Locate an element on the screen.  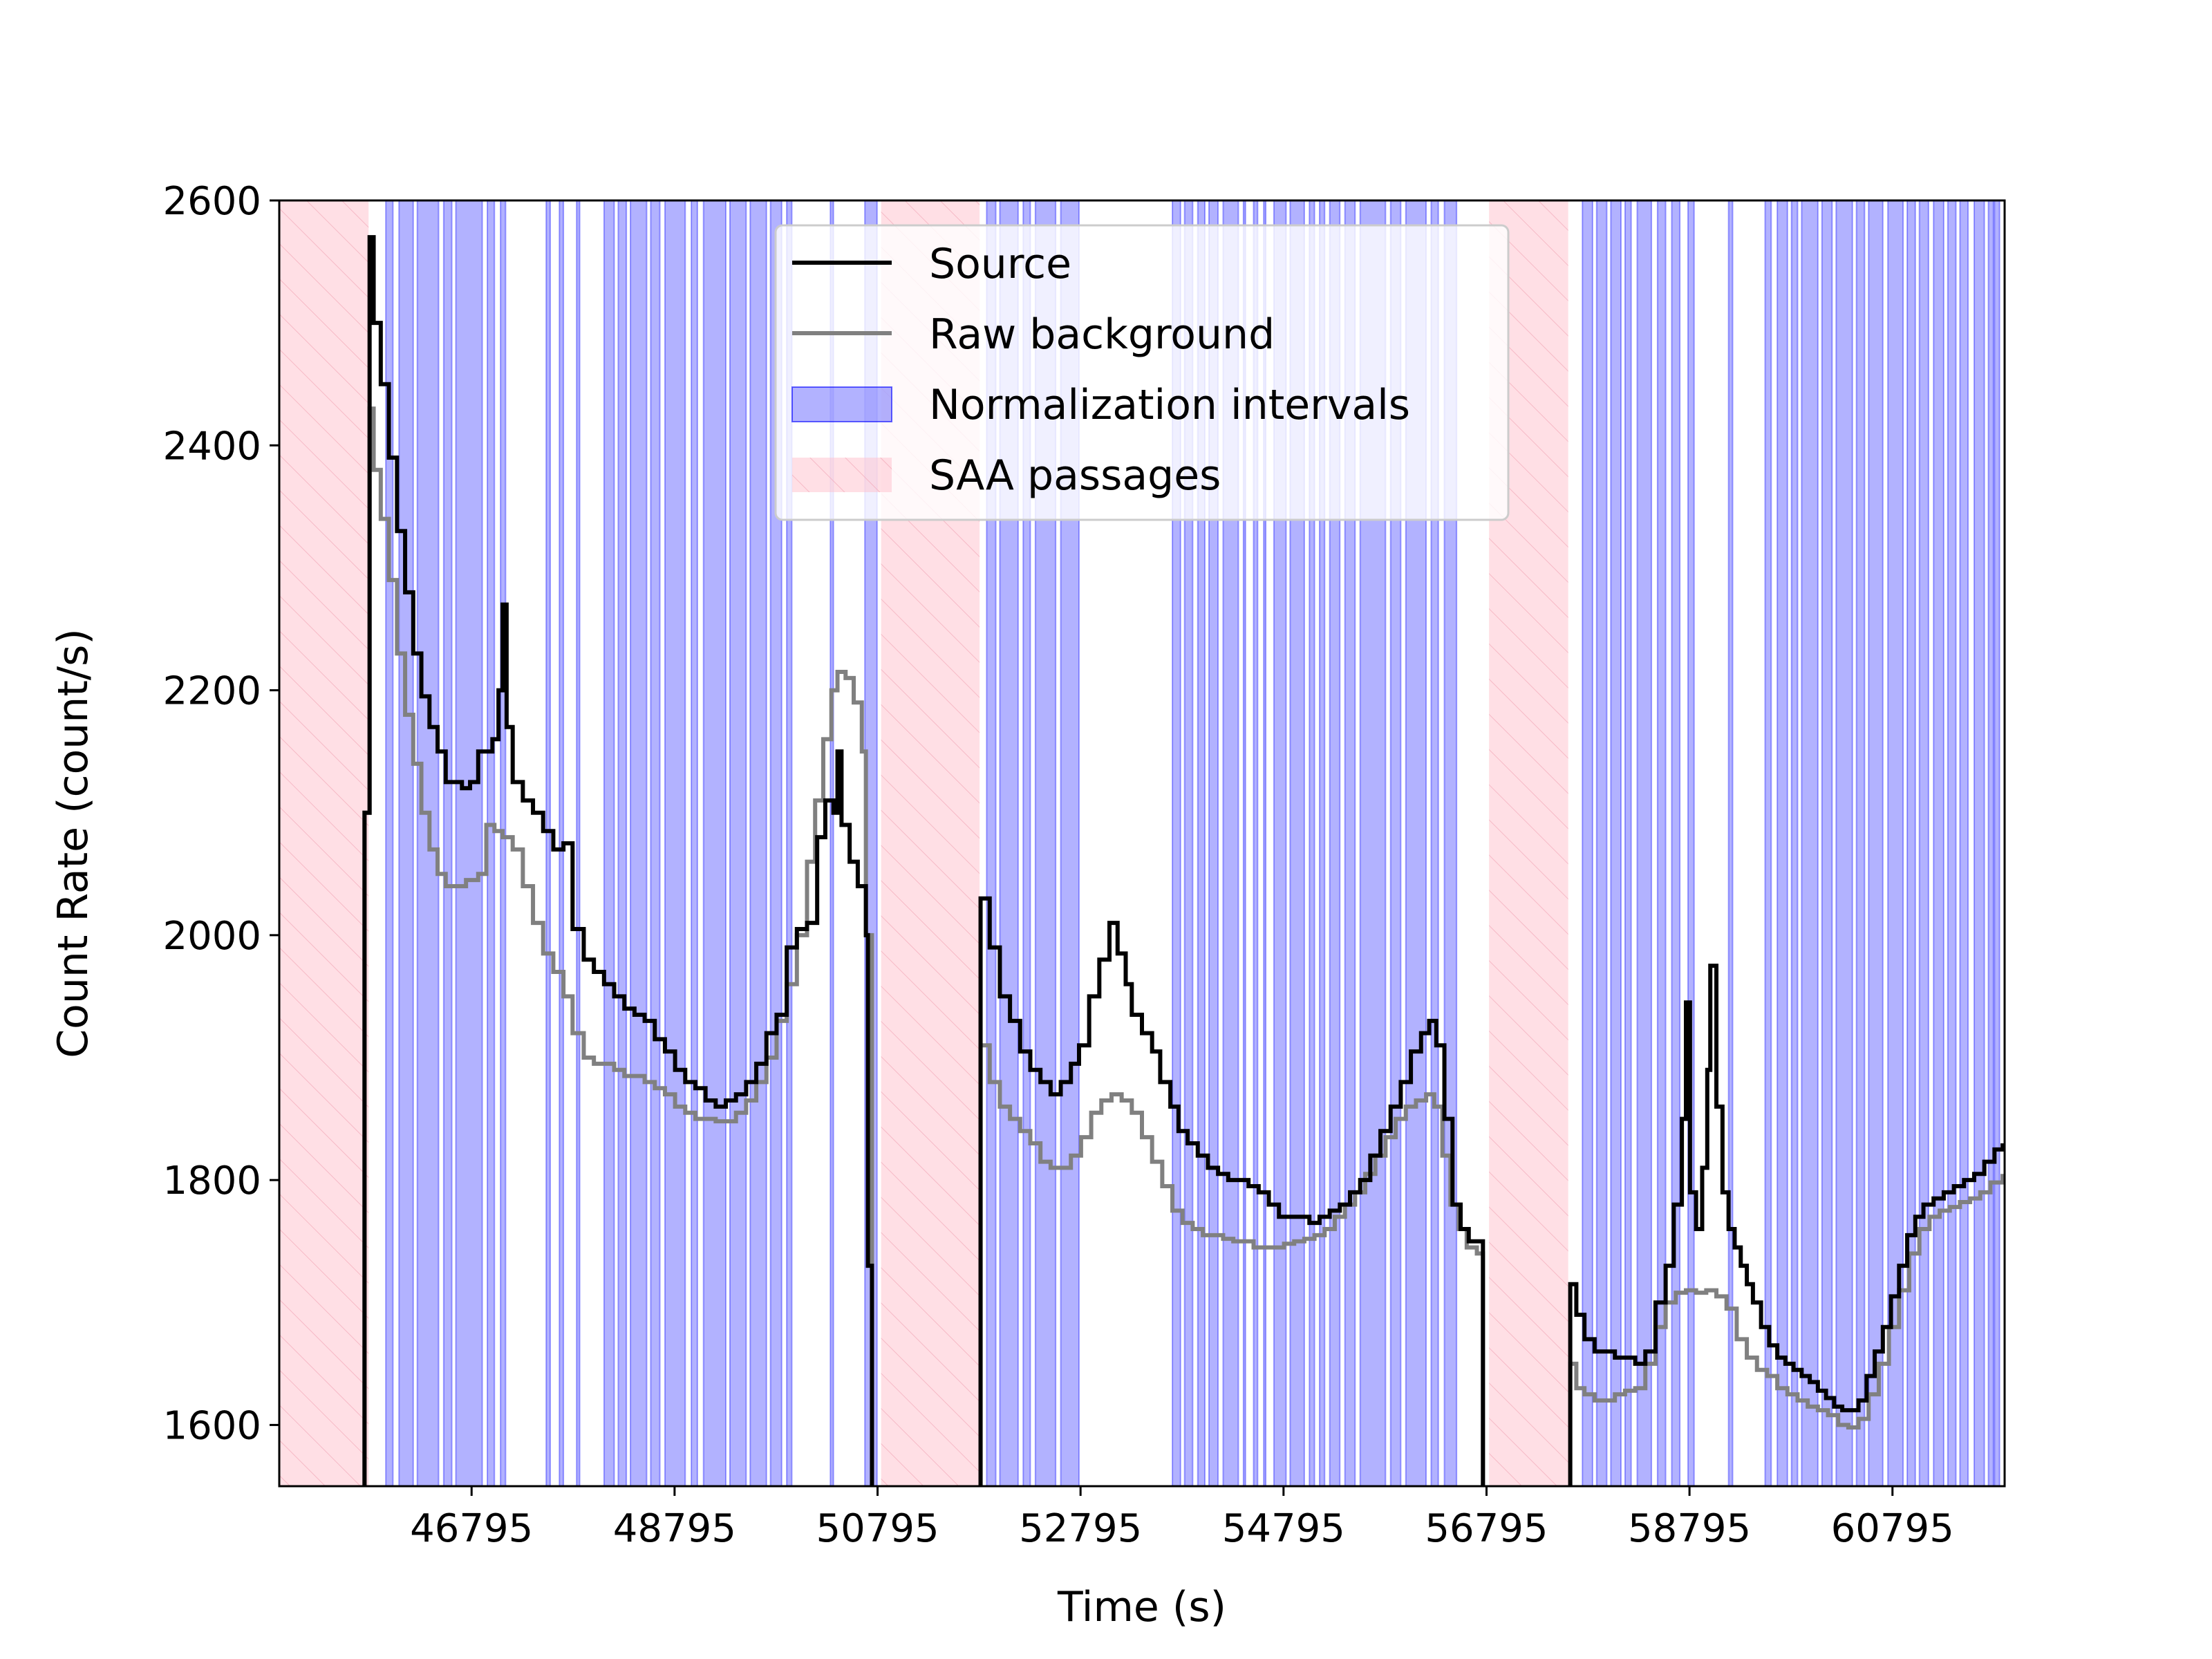
y-tick-label: 2200 is located at coordinates (211, 691).